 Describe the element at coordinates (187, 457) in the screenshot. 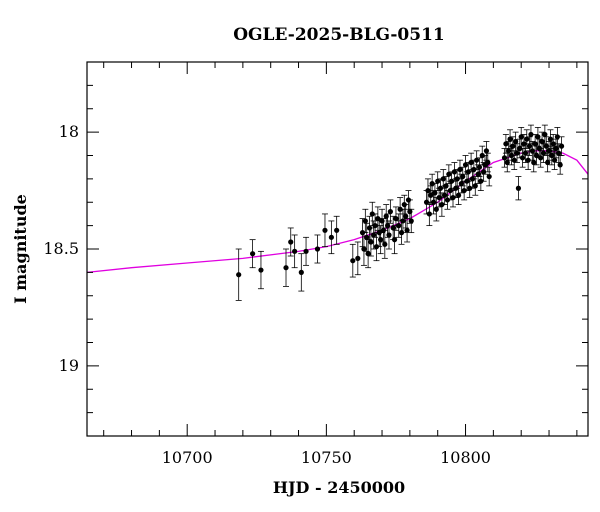

I see `x-tick-label: 10700` at that location.